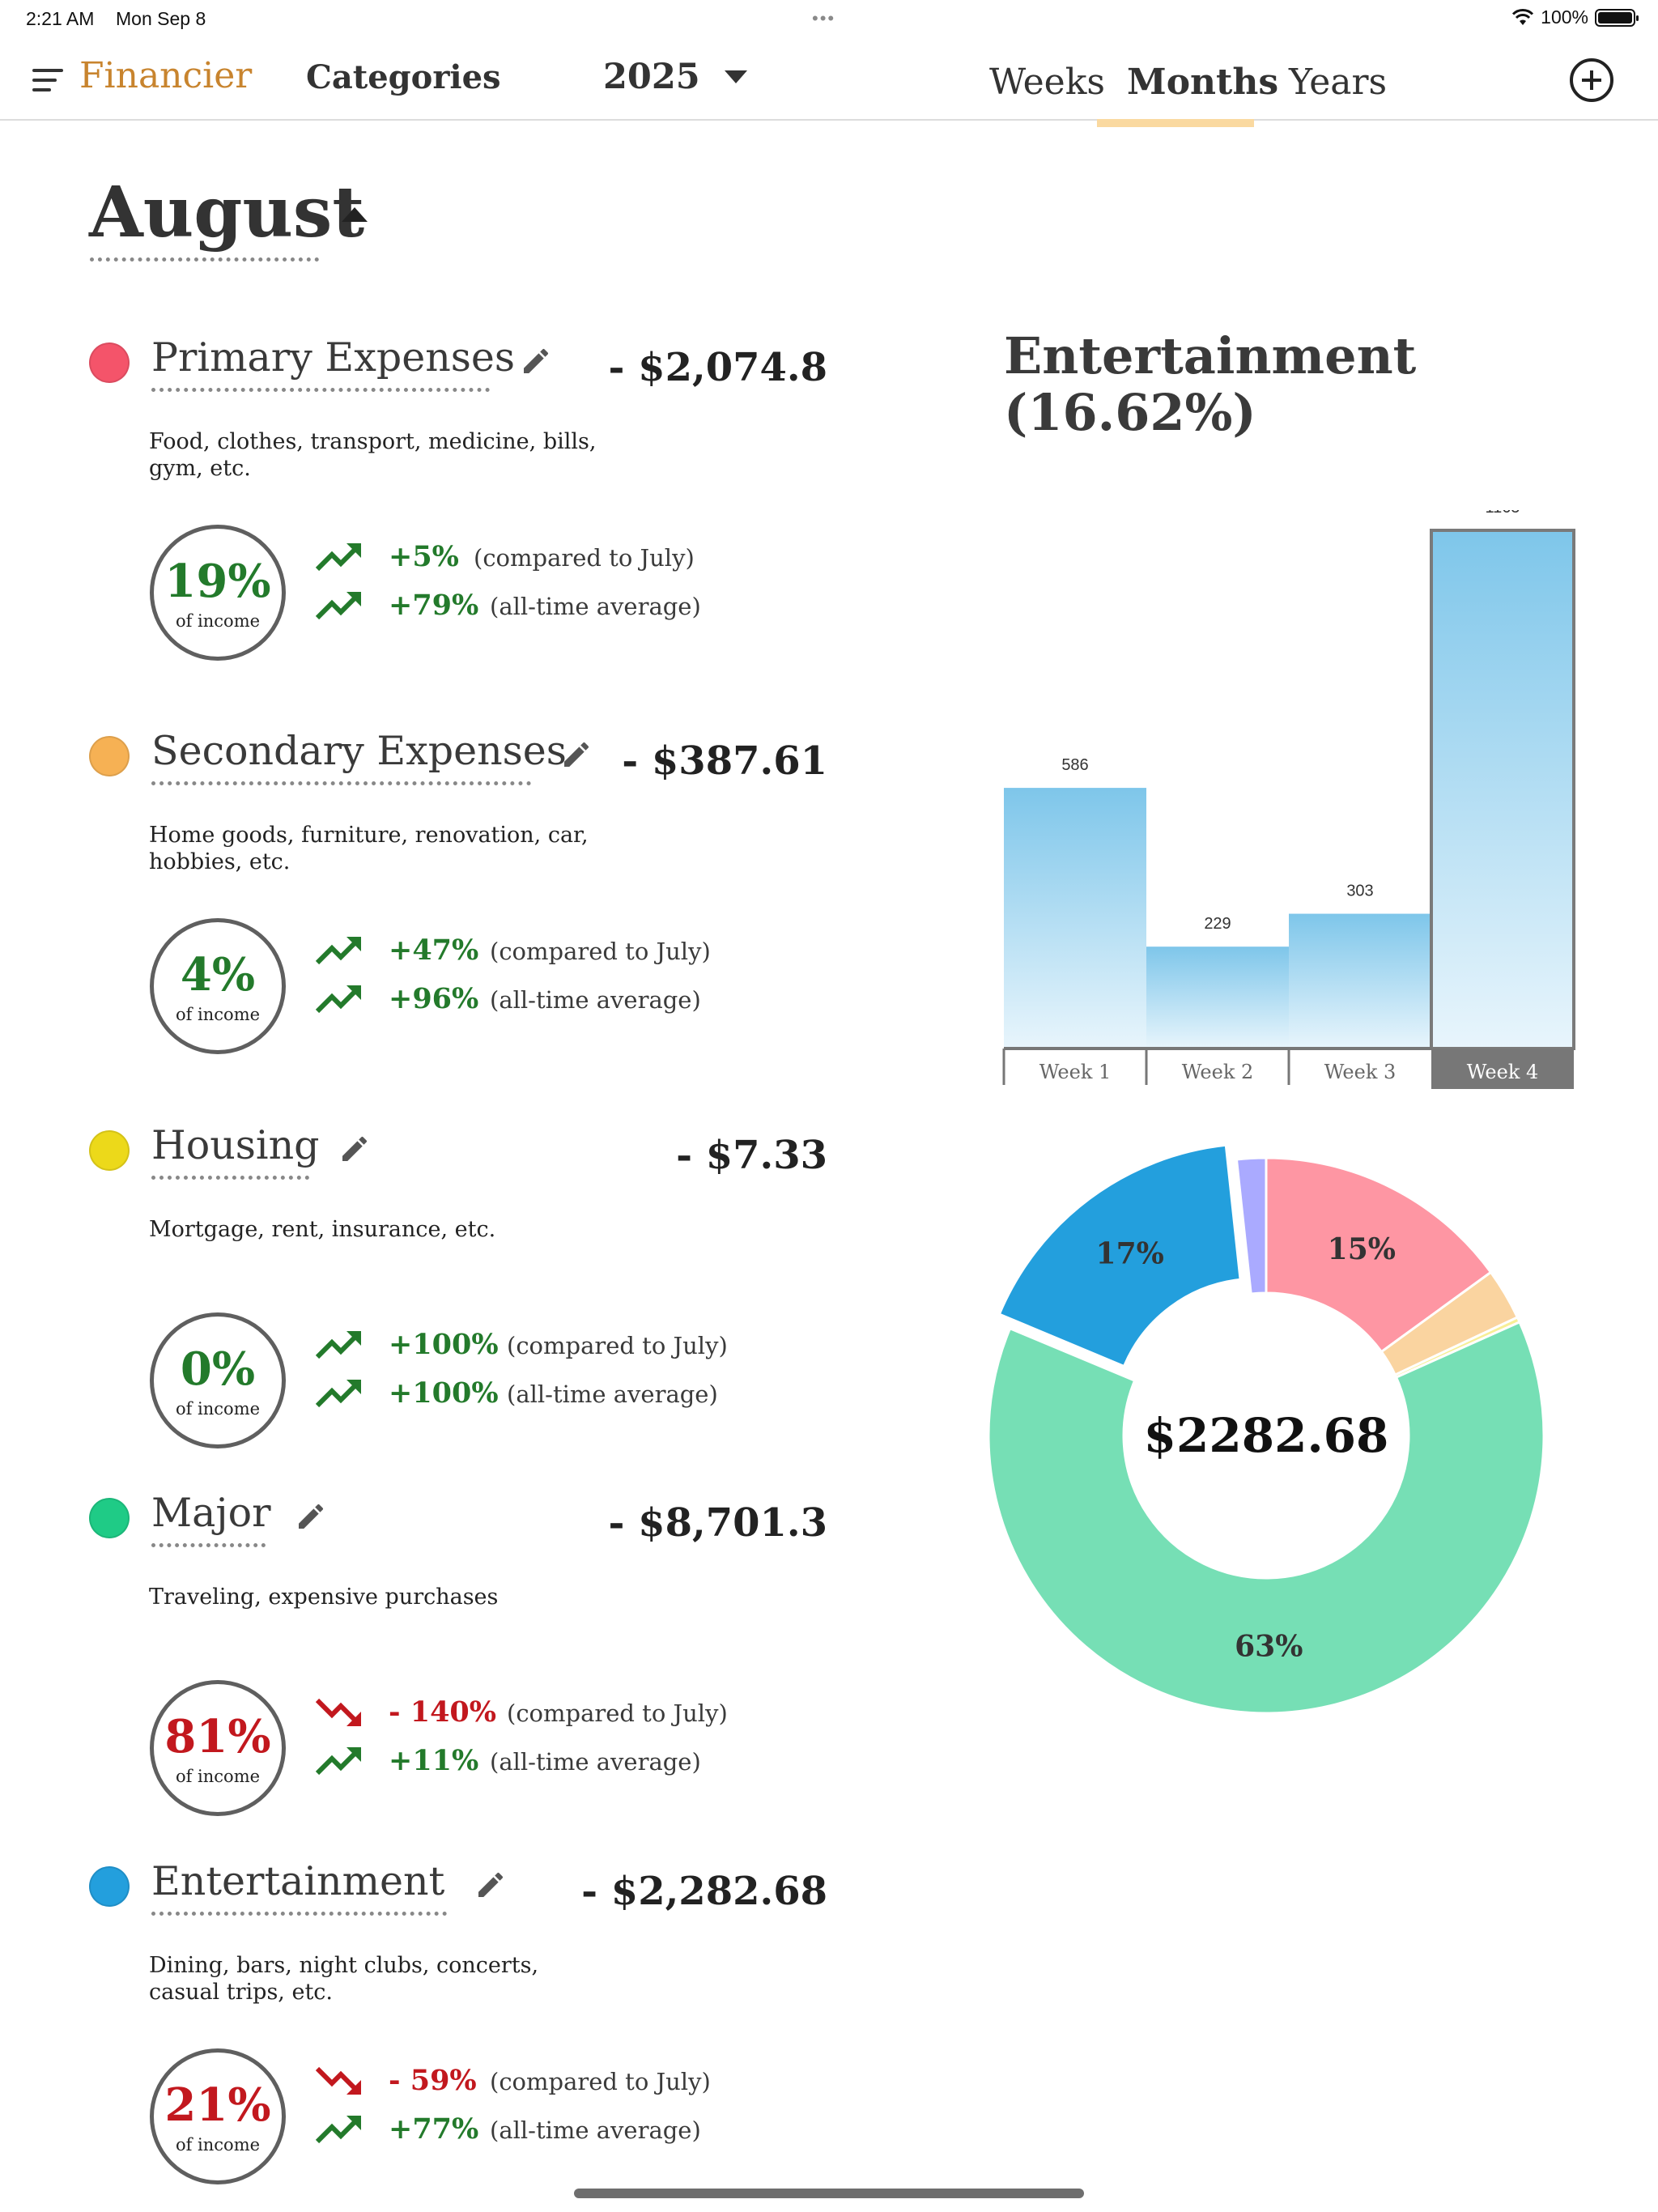  Describe the element at coordinates (704, 1892) in the screenshot. I see `category-amount: - $2,282.68` at that location.